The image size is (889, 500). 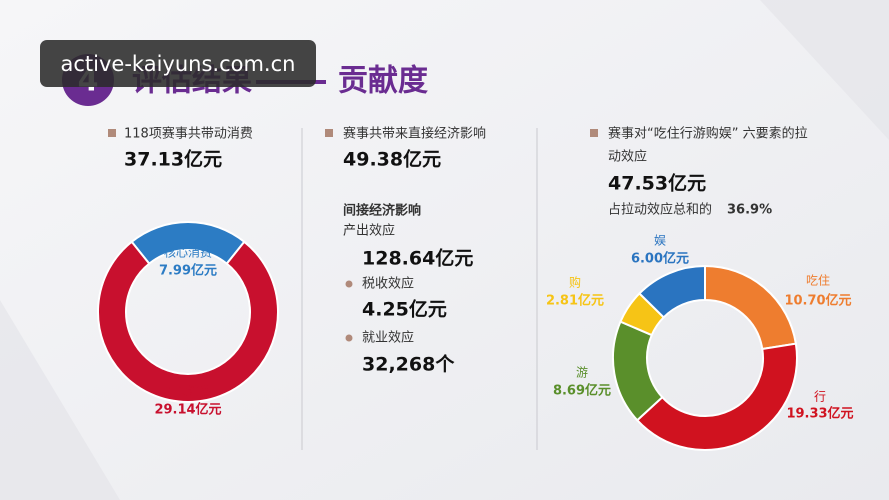 What do you see at coordinates (188, 253) in the screenshot?
I see `segment-name: 核心消费` at bounding box center [188, 253].